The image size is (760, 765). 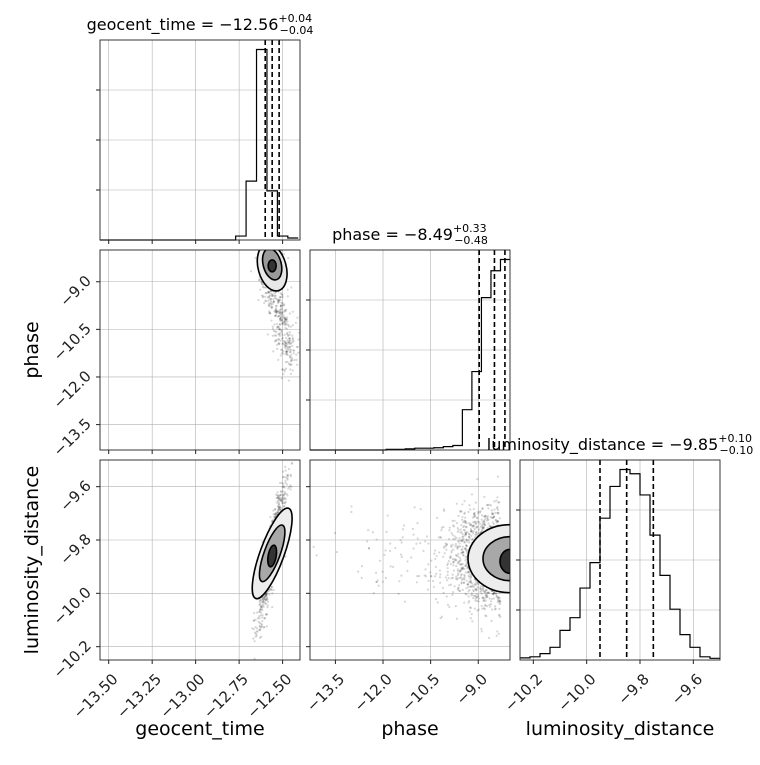 I want to click on hist-panel-luminosity_distance: luminosity_distance = −9.85+0.10 −0.10, so click(x=620, y=546).